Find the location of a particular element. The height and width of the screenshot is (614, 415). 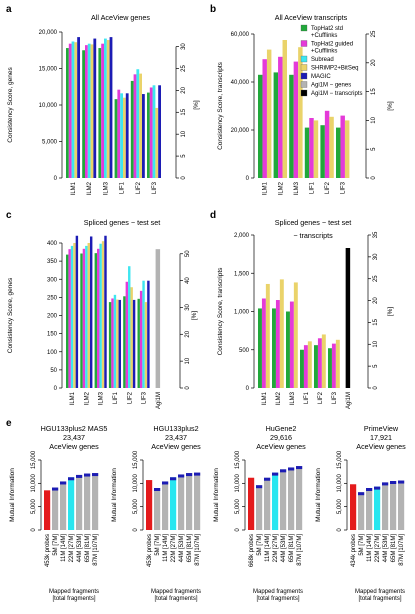

e-y-tick-label: 10,000 is located at coordinates (340, 482).